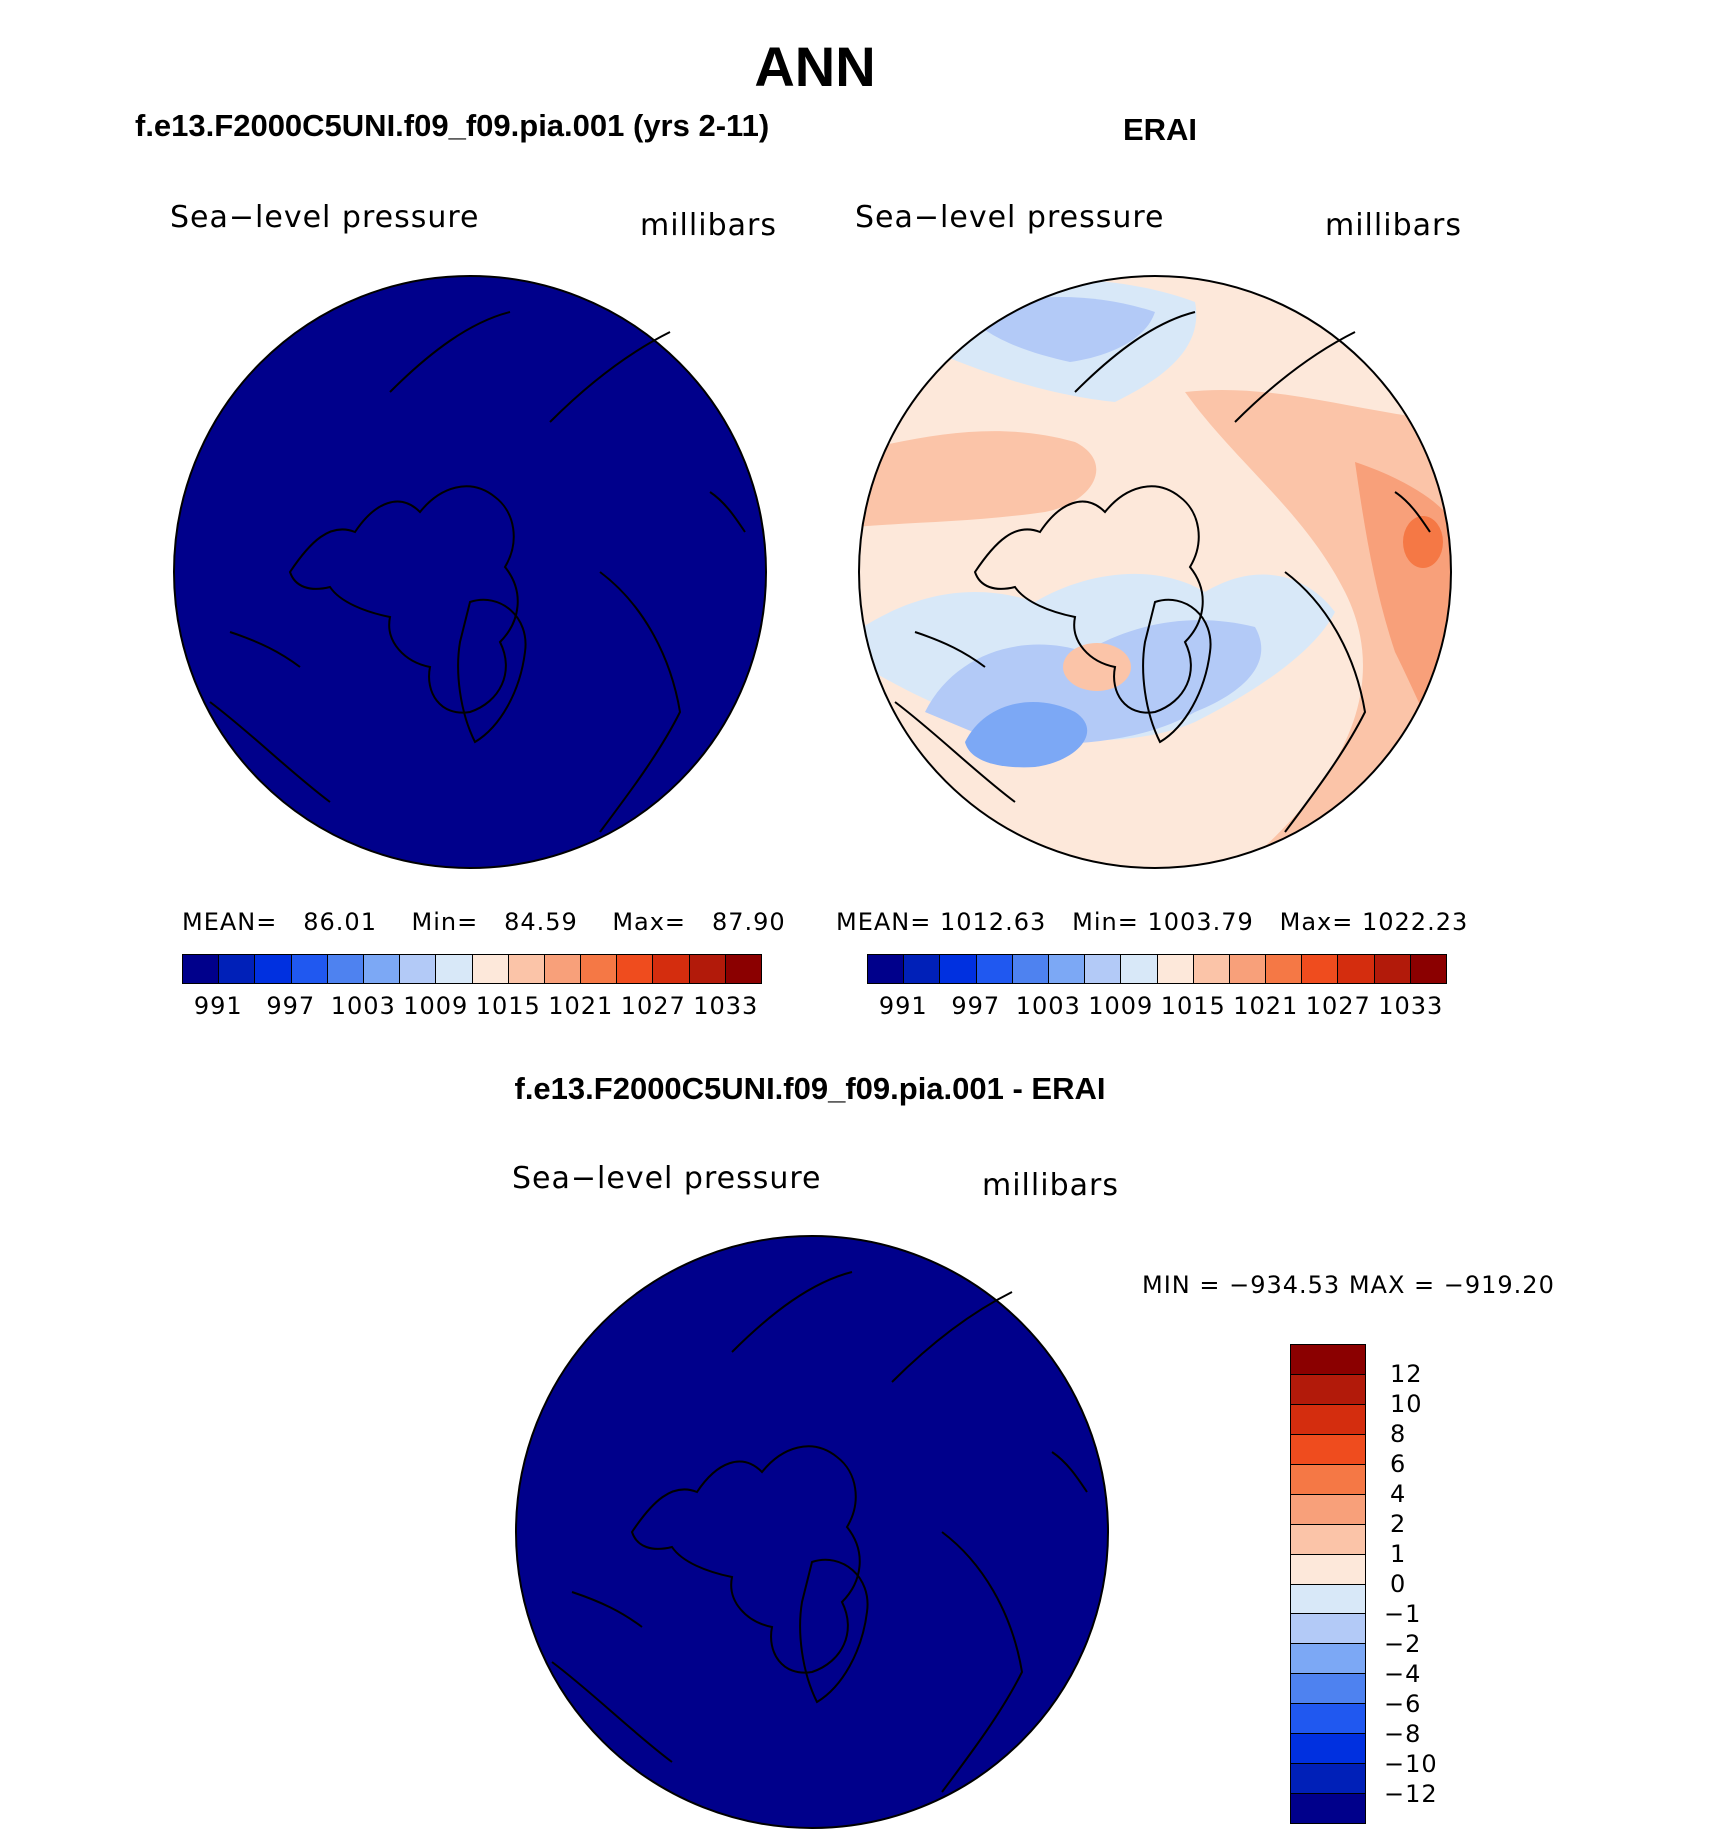  I want to click on diff-map, so click(812, 1532).